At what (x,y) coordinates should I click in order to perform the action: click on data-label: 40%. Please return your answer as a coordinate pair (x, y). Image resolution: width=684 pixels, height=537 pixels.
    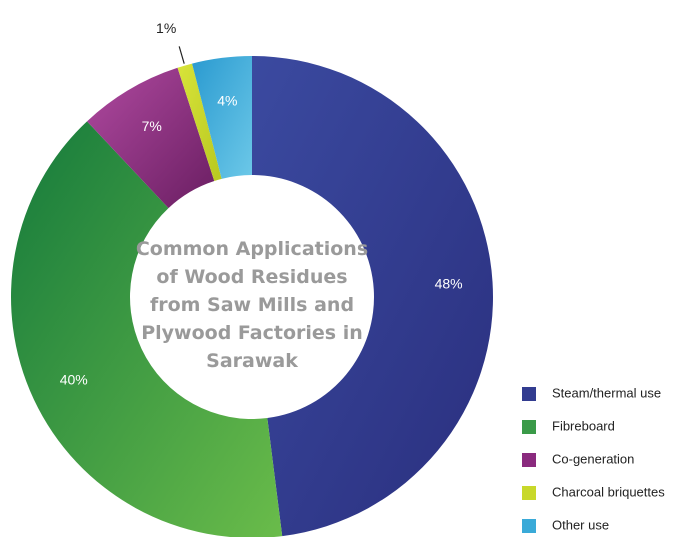
    Looking at the image, I should click on (74, 380).